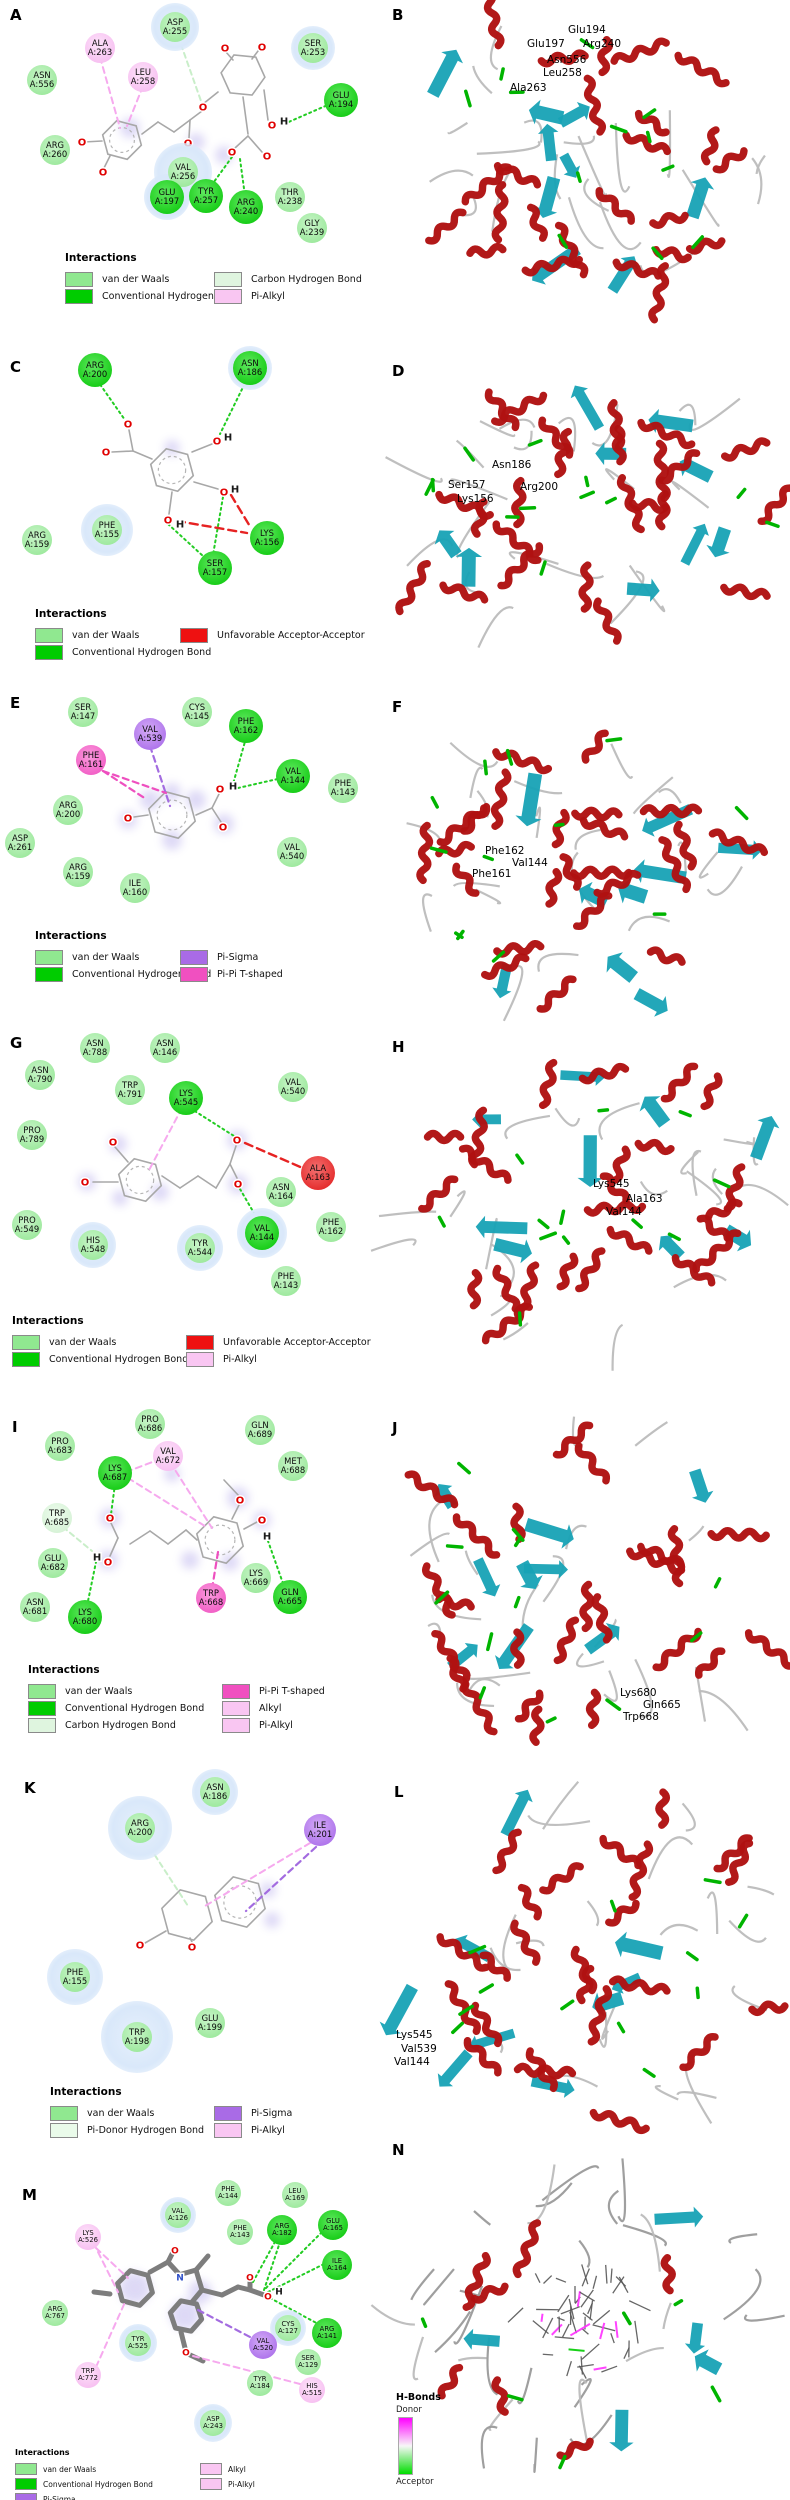 The image size is (790, 2500). I want to click on residue-GLU-A682: GLU A:682, so click(53, 1563).